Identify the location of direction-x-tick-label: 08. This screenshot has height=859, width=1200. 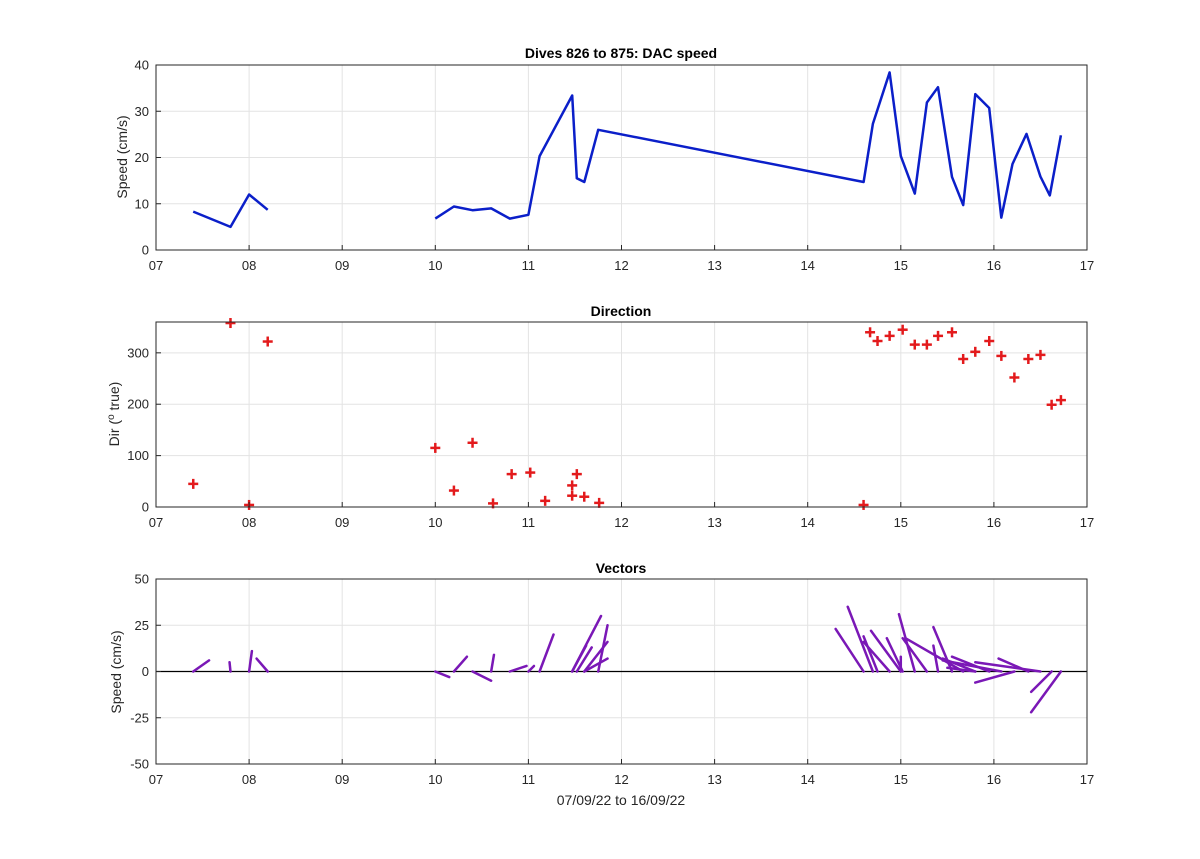
(249, 522).